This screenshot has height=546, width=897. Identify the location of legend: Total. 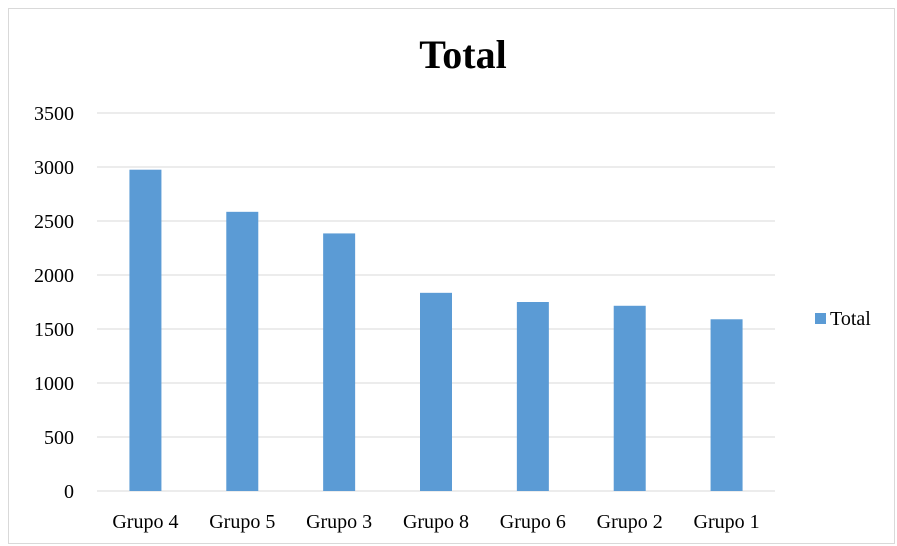
(843, 319).